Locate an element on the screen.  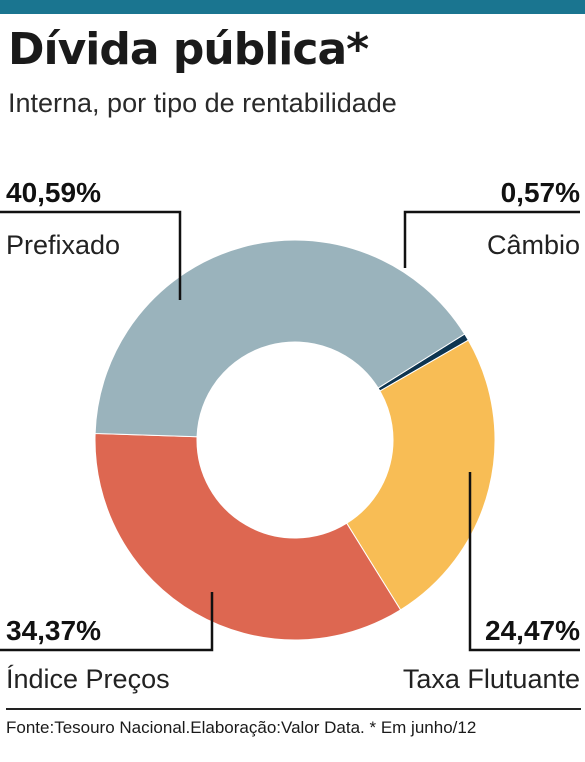
header-accent-bar is located at coordinates (292, 7).